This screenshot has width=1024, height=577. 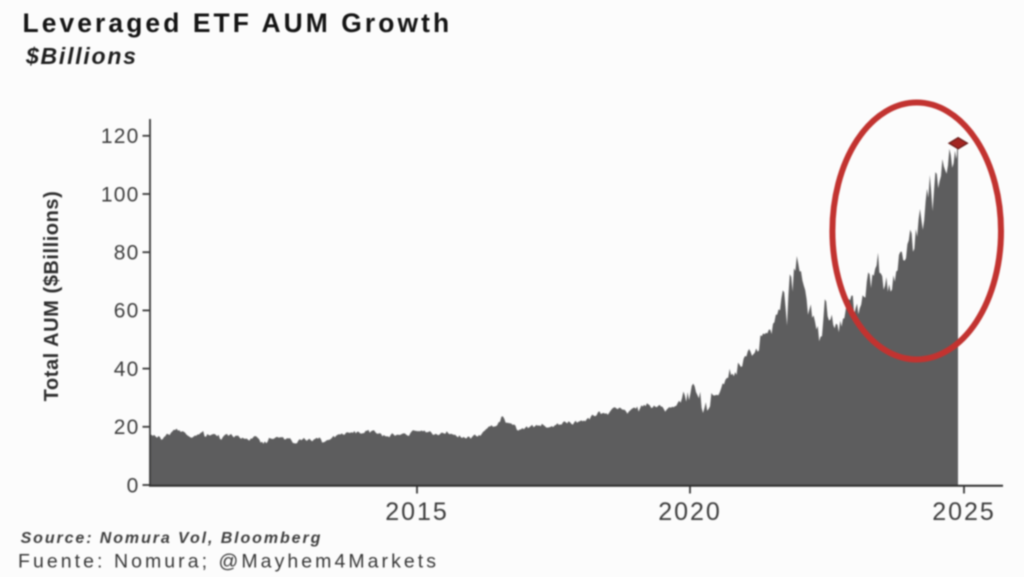 What do you see at coordinates (690, 512) in the screenshot?
I see `svg-text: 2020` at bounding box center [690, 512].